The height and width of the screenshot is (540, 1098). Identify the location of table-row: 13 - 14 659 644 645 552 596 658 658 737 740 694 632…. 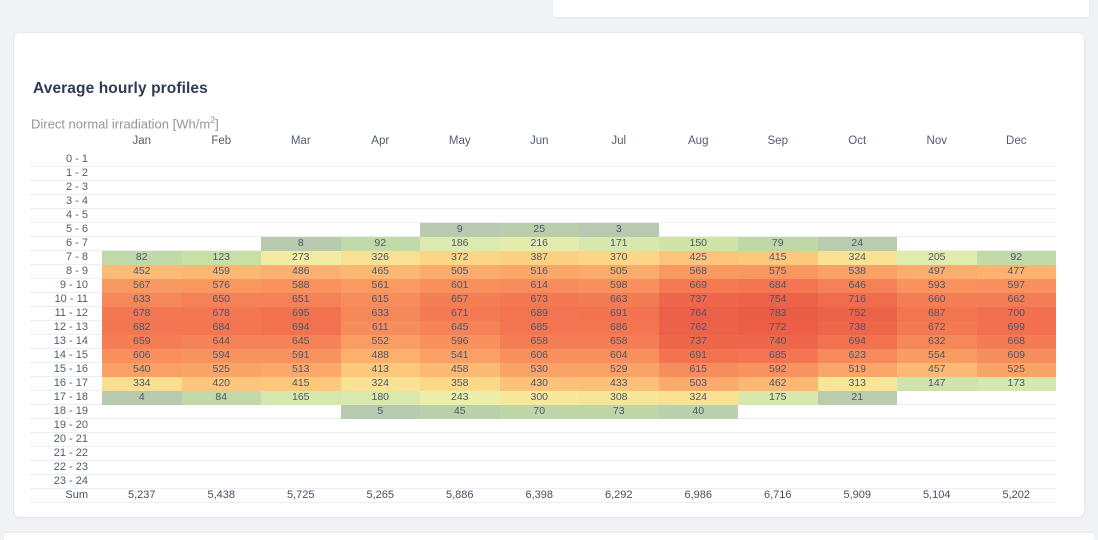
(543, 341).